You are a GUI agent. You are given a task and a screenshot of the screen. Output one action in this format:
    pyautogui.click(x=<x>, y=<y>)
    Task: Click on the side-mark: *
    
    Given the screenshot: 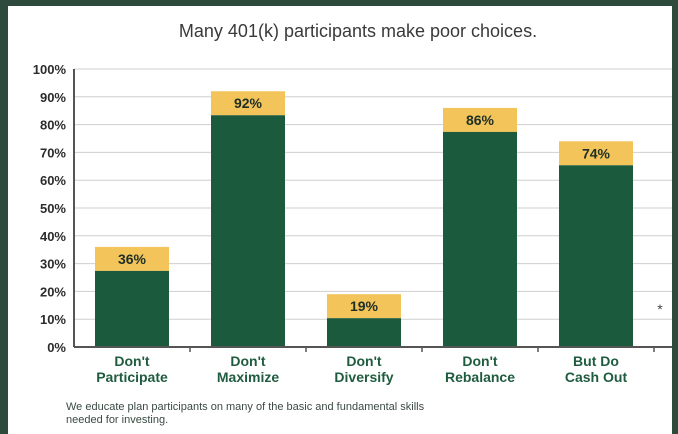 What is the action you would take?
    pyautogui.click(x=660, y=309)
    